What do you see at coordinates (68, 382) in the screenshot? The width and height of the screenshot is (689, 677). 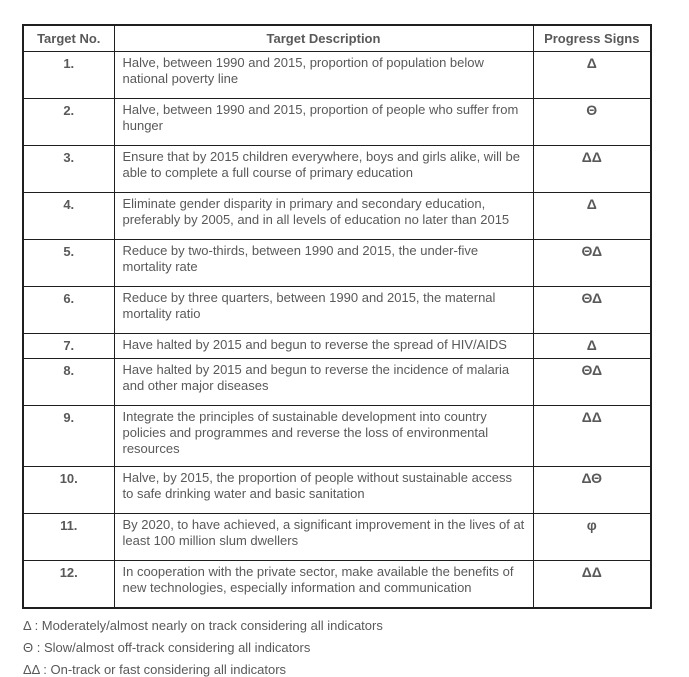 I see `target-no-cell: 8.` at bounding box center [68, 382].